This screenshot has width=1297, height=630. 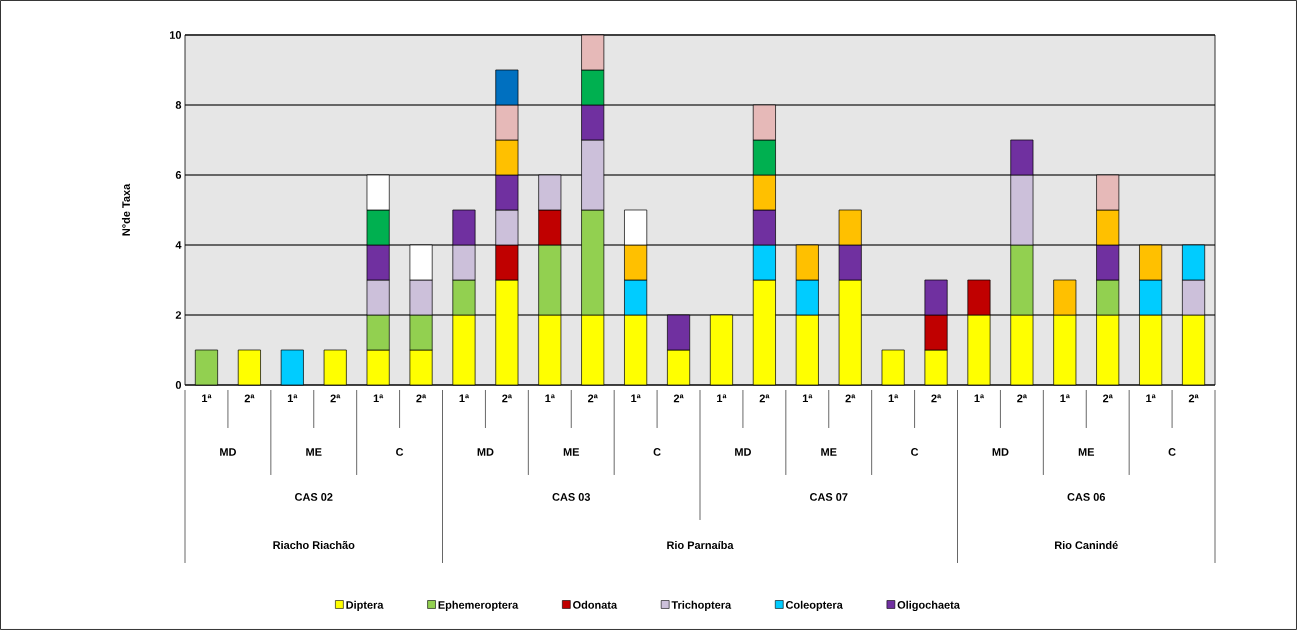 What do you see at coordinates (178, 385) in the screenshot?
I see `y-tick-label: 0` at bounding box center [178, 385].